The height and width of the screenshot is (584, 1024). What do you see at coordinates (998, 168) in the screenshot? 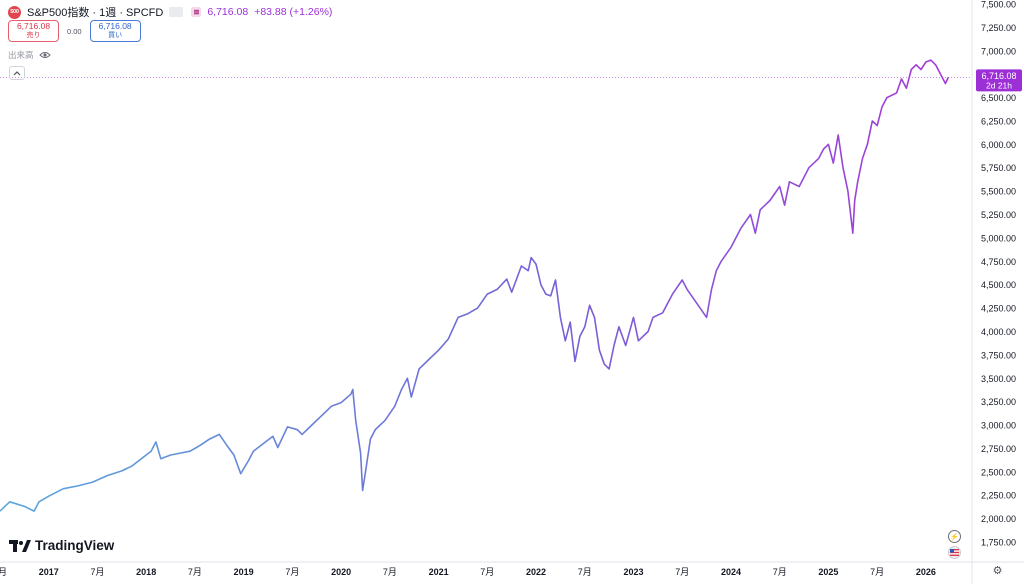
I see `y-tick-label: 5,750.00` at bounding box center [998, 168].